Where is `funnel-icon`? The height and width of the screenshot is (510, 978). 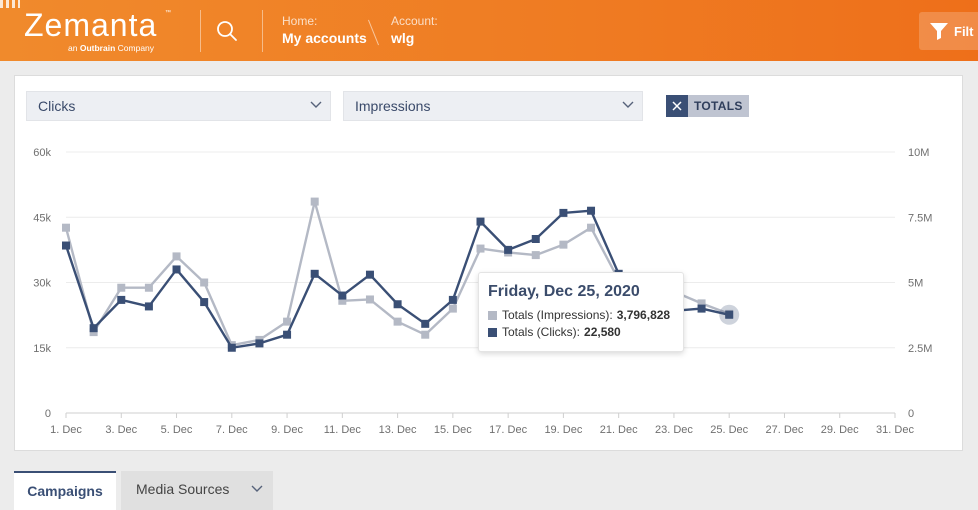 funnel-icon is located at coordinates (939, 31).